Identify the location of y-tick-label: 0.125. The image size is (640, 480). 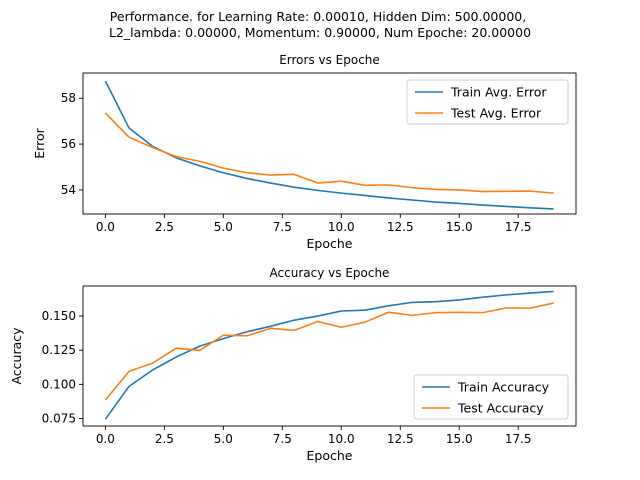
(59, 350).